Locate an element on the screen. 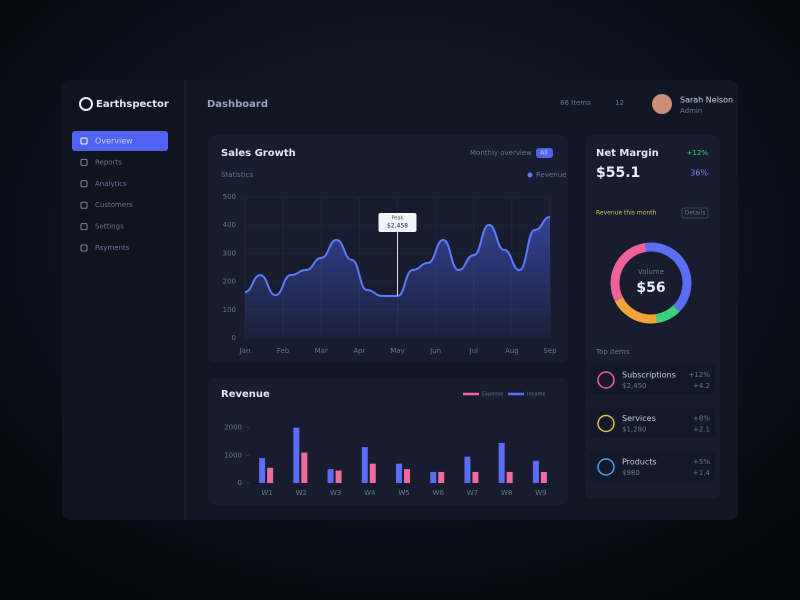  page-title: Dashboard is located at coordinates (237, 104).